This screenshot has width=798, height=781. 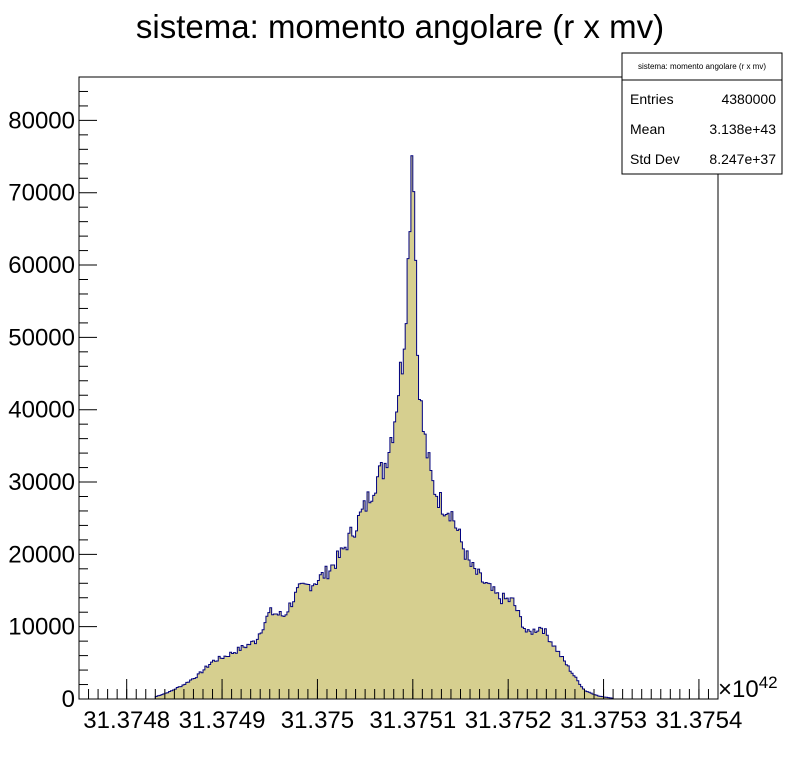 I want to click on stats-mean-value: 3.138e+43, so click(x=742, y=129).